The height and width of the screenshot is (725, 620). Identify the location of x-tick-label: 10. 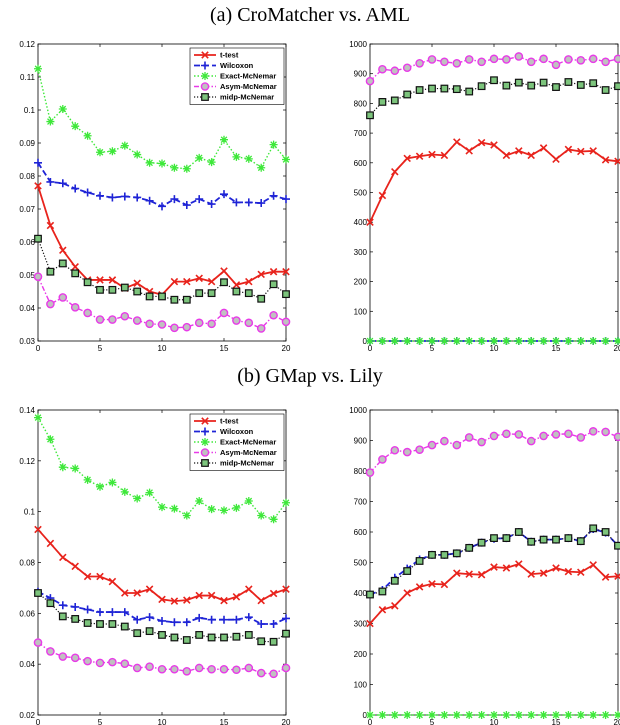
(162, 348).